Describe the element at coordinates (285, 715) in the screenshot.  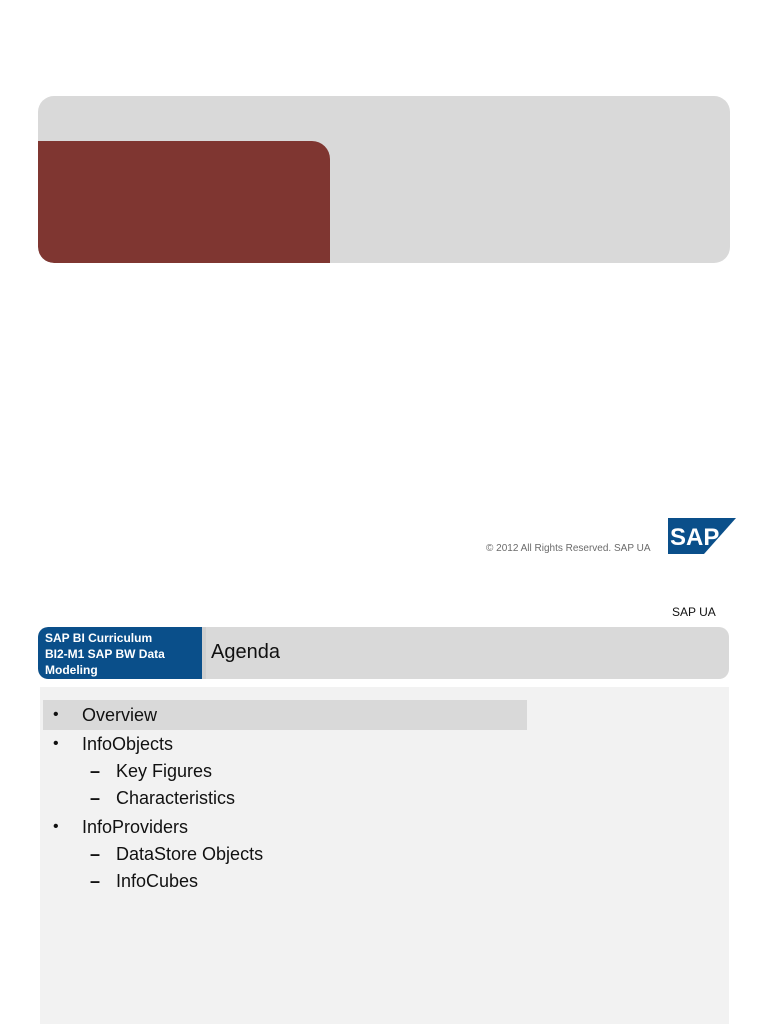
I see `agenda-highlight` at that location.